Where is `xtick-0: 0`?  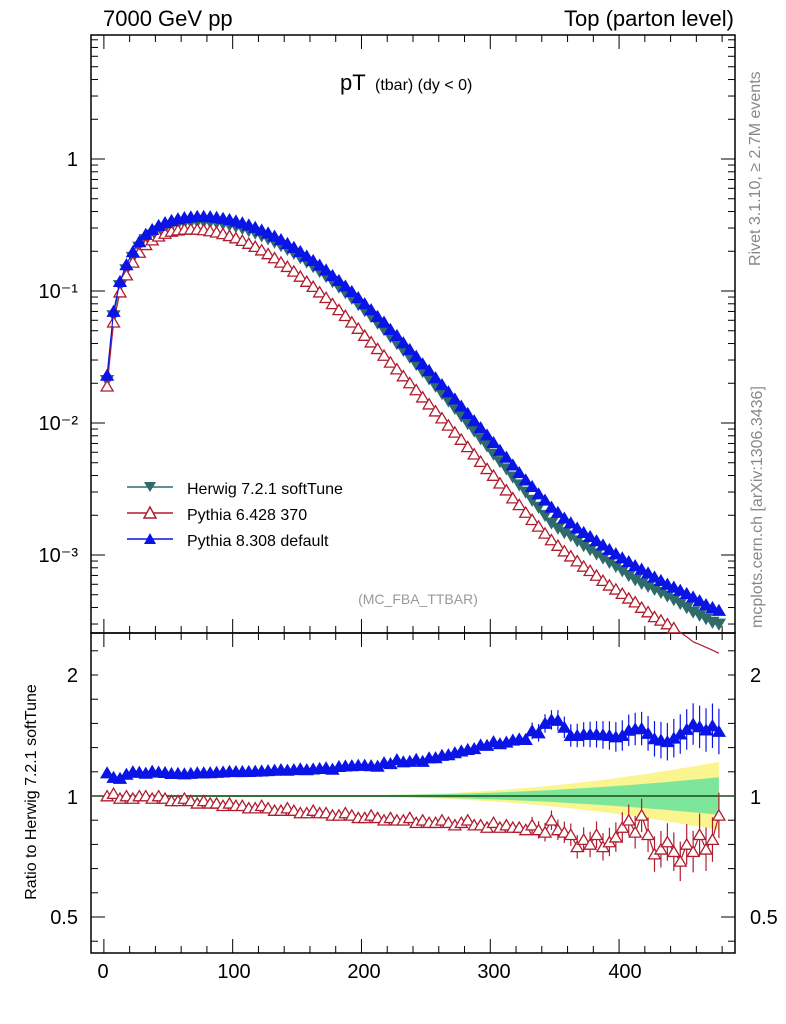 xtick-0: 0 is located at coordinates (102, 972).